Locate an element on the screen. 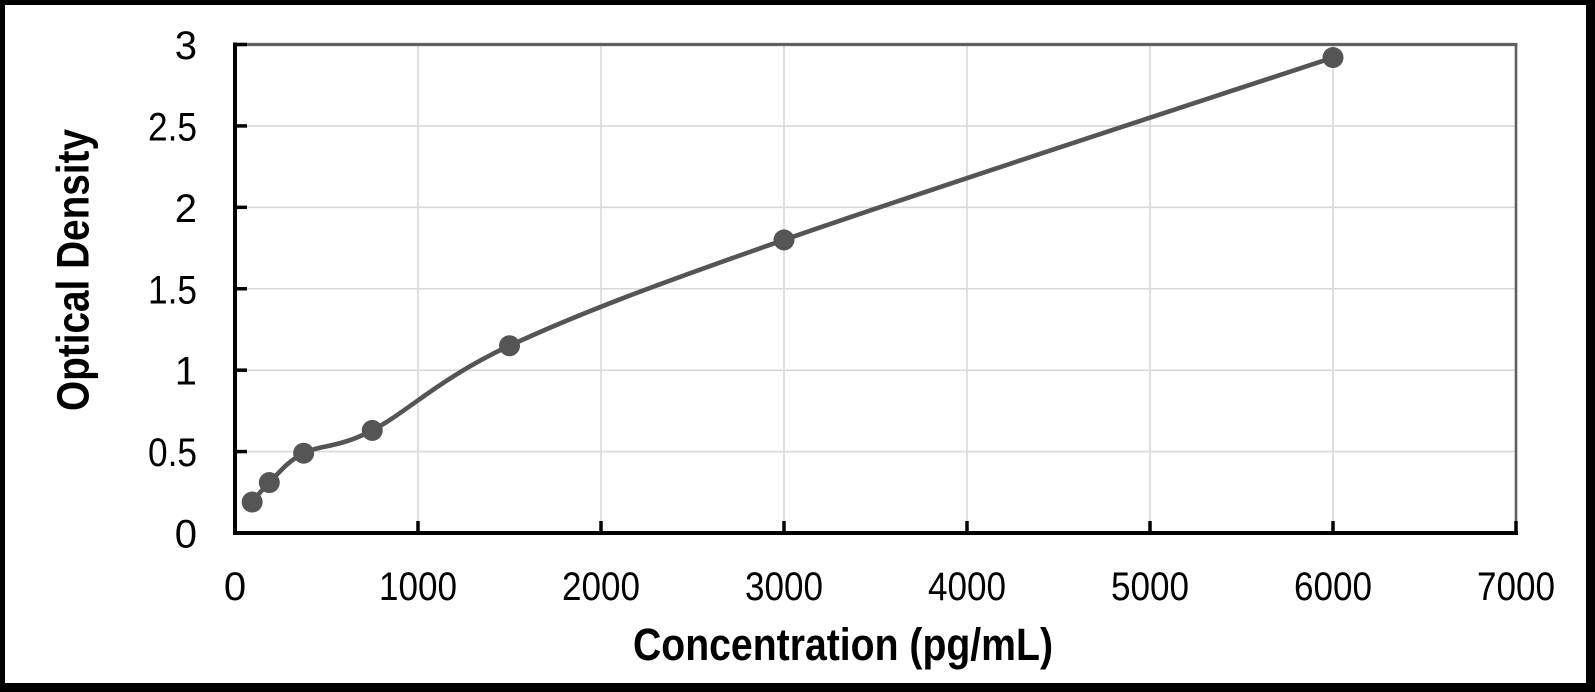  y-tick-label: 0 is located at coordinates (186, 535).